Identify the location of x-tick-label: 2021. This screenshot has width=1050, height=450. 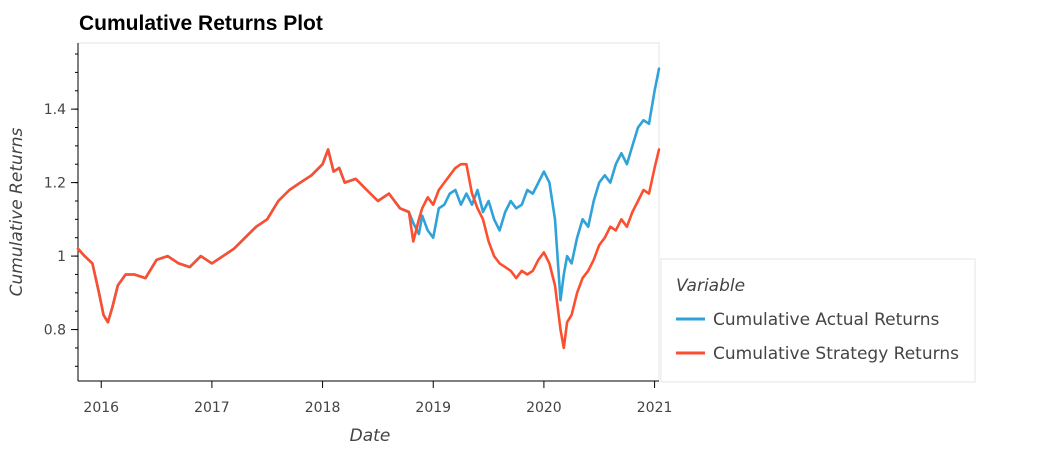
(655, 408).